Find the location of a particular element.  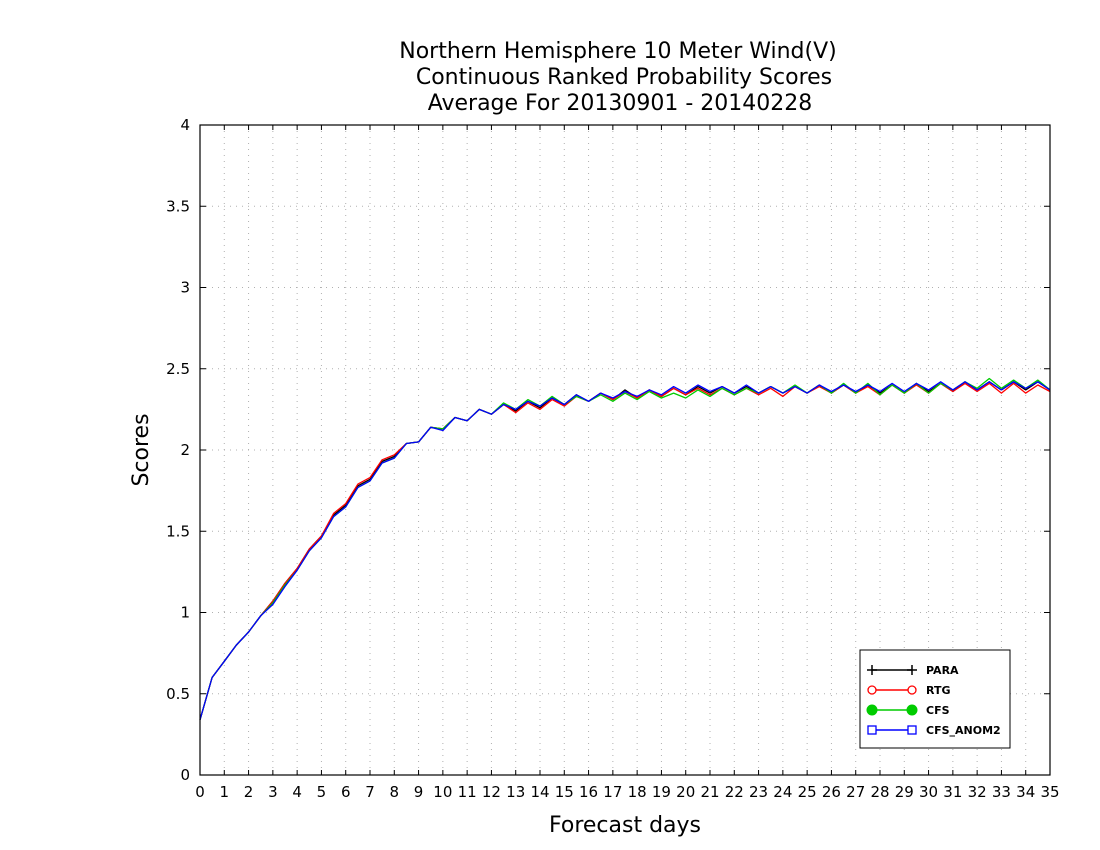

x-tick-label: 12 is located at coordinates (491, 792).